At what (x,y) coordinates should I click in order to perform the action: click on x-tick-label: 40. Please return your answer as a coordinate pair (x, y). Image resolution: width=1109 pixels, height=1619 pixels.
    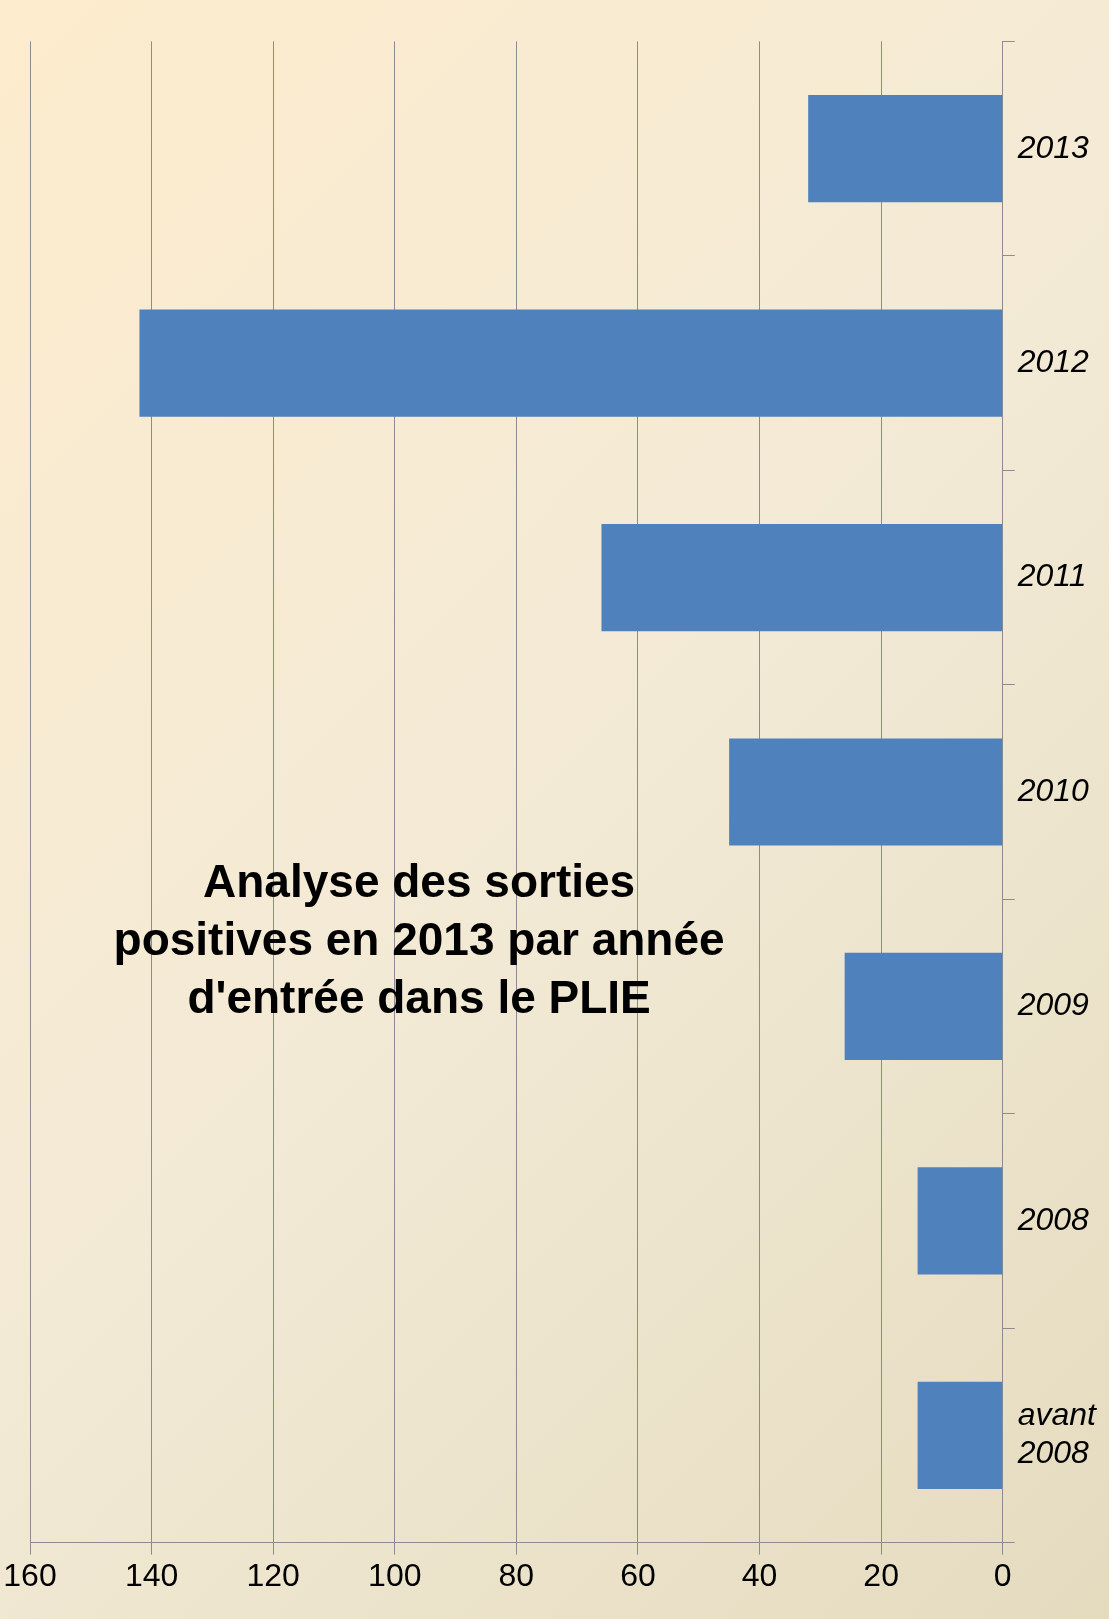
    Looking at the image, I should click on (759, 1574).